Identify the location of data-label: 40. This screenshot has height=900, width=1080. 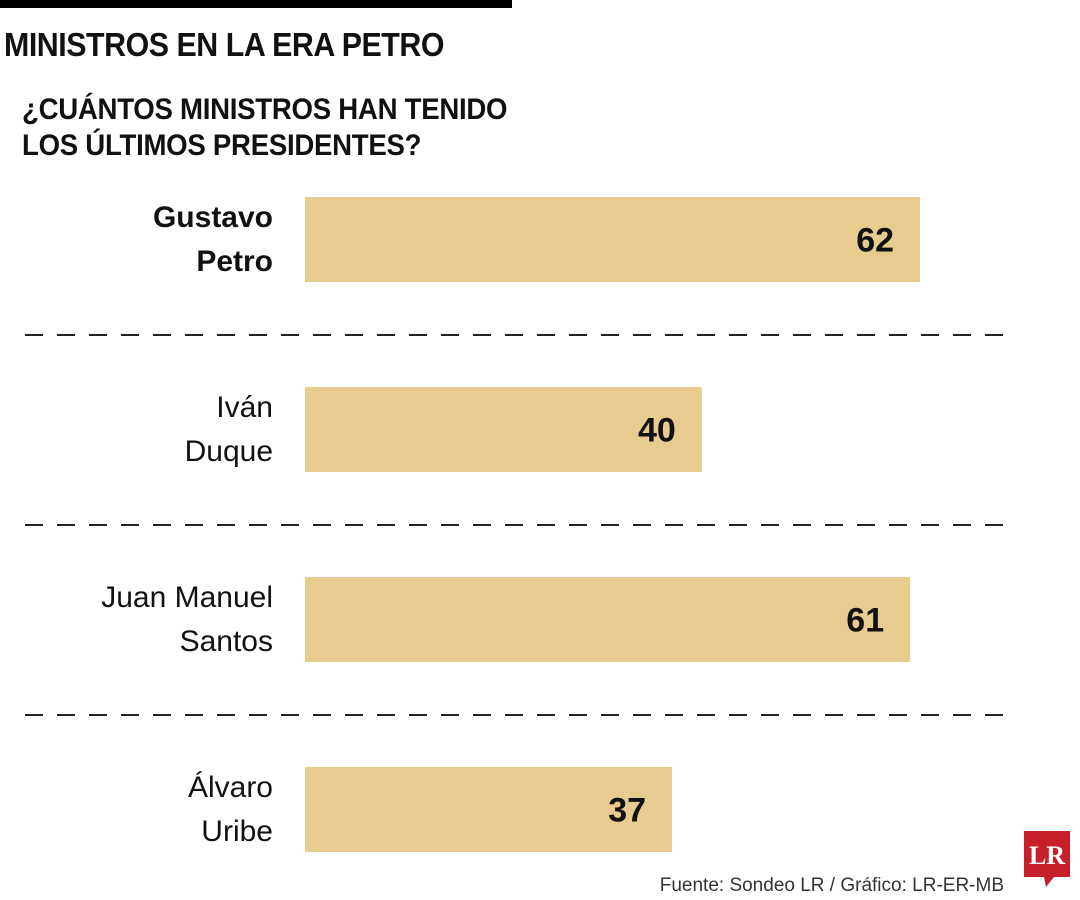
(657, 431).